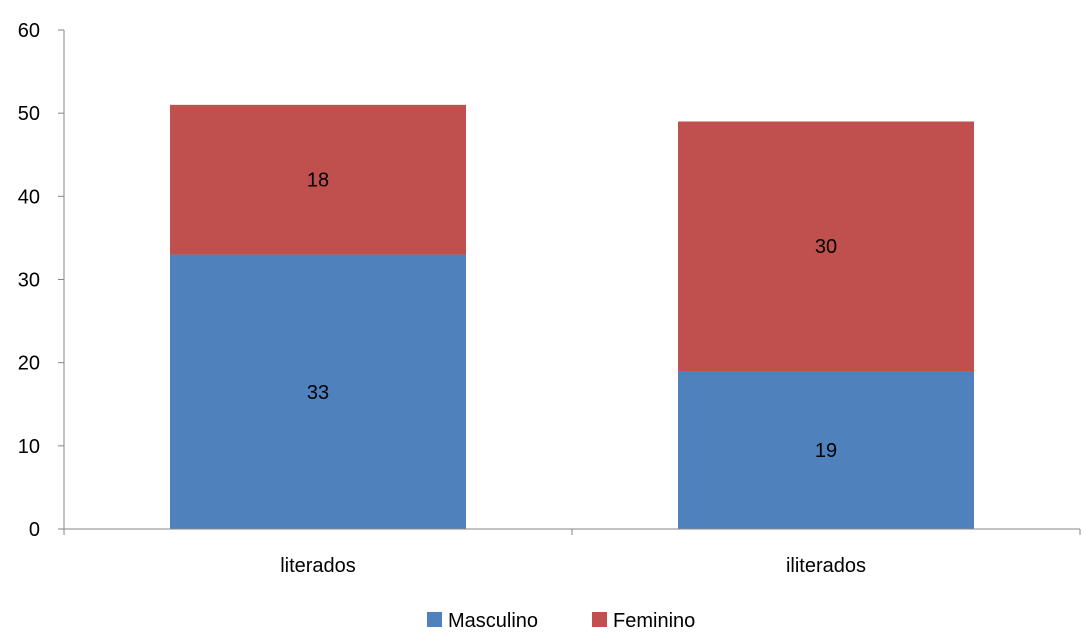 The height and width of the screenshot is (635, 1086). Describe the element at coordinates (434, 619) in the screenshot. I see `legend-swatch-masculino` at that location.